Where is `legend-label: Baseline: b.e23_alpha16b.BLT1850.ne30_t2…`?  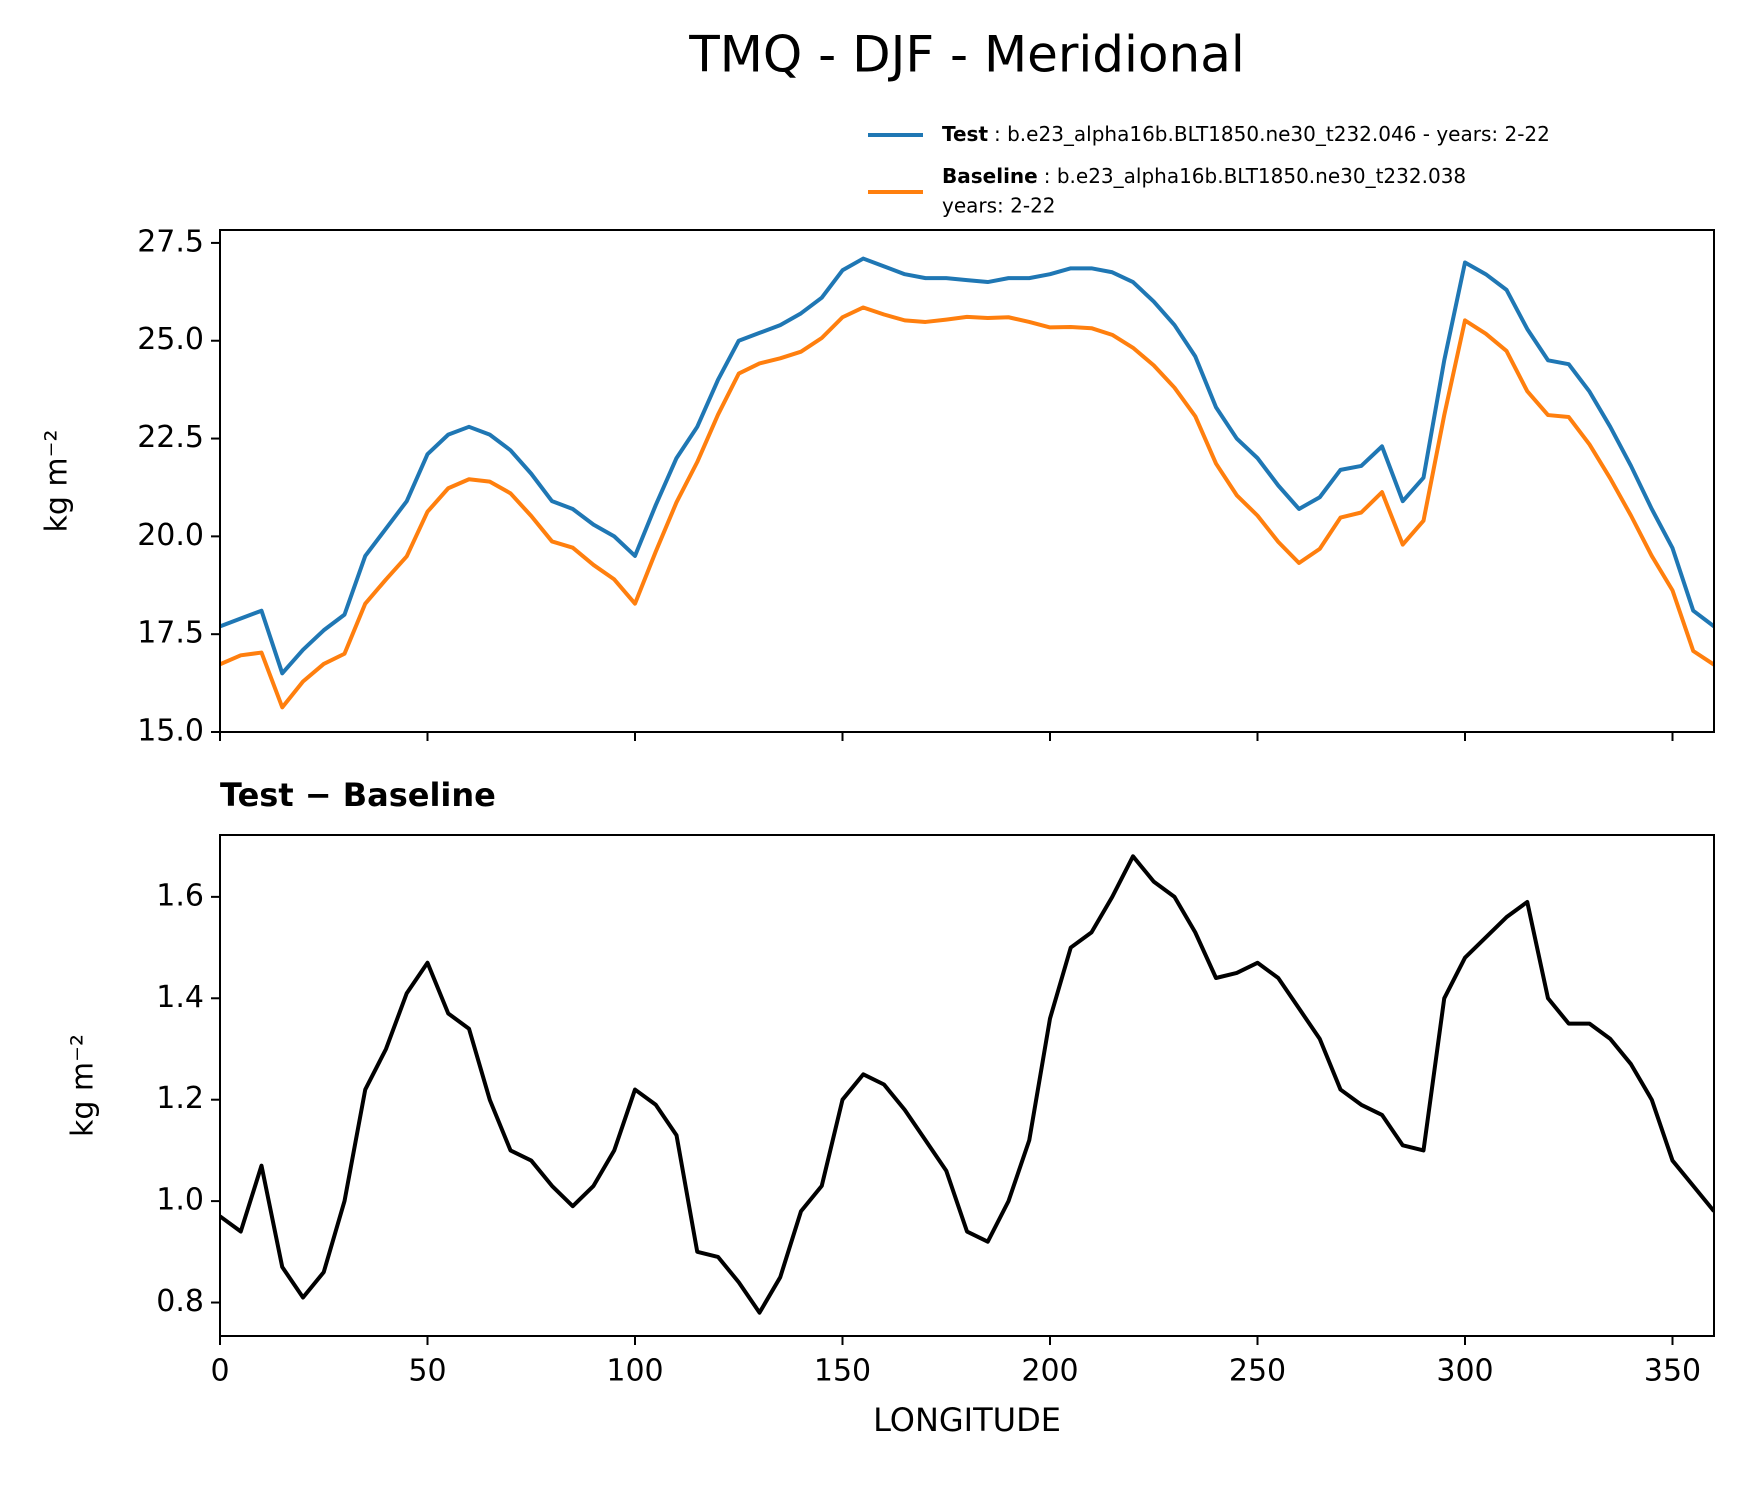 legend-label: Baseline: b.e23_alpha16b.BLT1850.ne30_t2… is located at coordinates (1204, 176).